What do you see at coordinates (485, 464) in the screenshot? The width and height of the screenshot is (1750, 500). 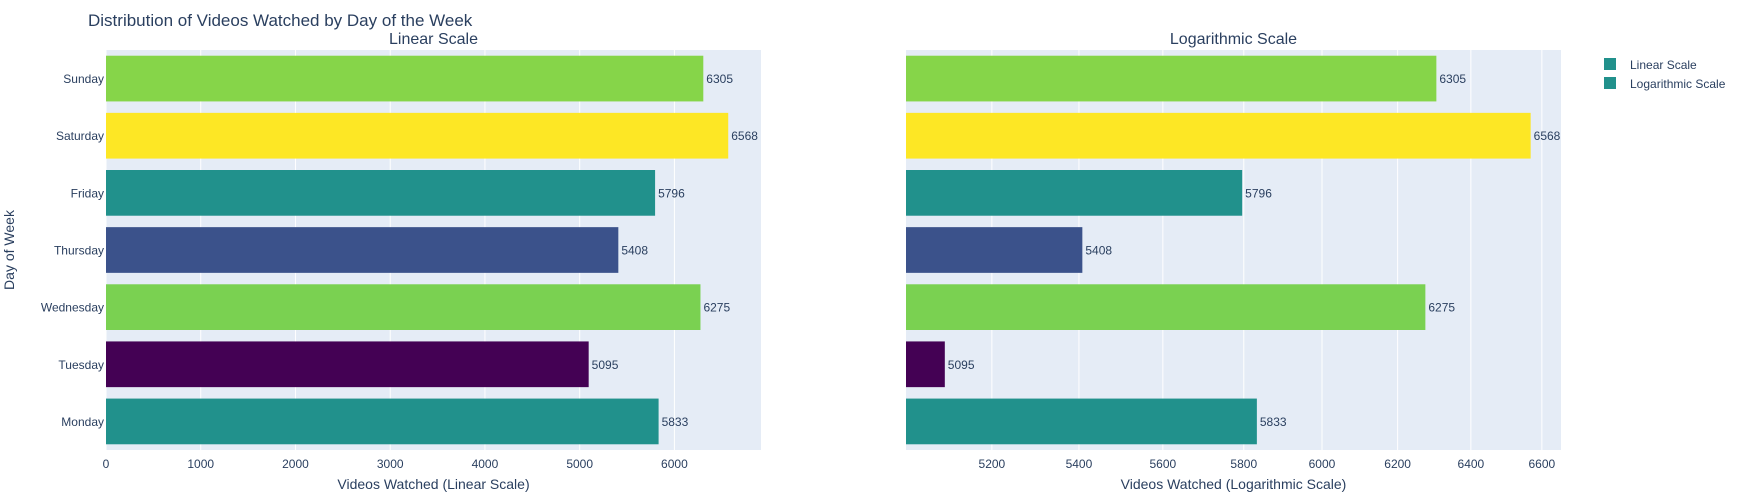 I see `linear-x-tick-label: 4000` at bounding box center [485, 464].